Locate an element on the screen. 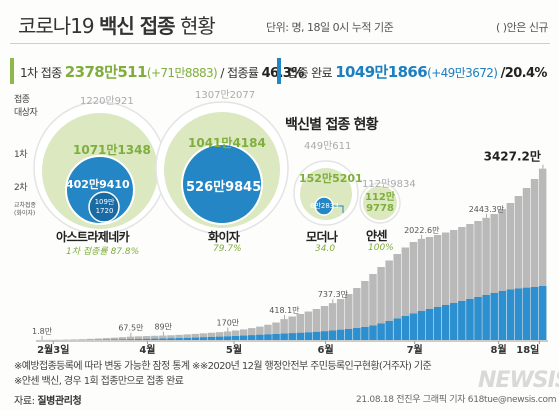  az-cross-a: 109만 is located at coordinates (104, 202).